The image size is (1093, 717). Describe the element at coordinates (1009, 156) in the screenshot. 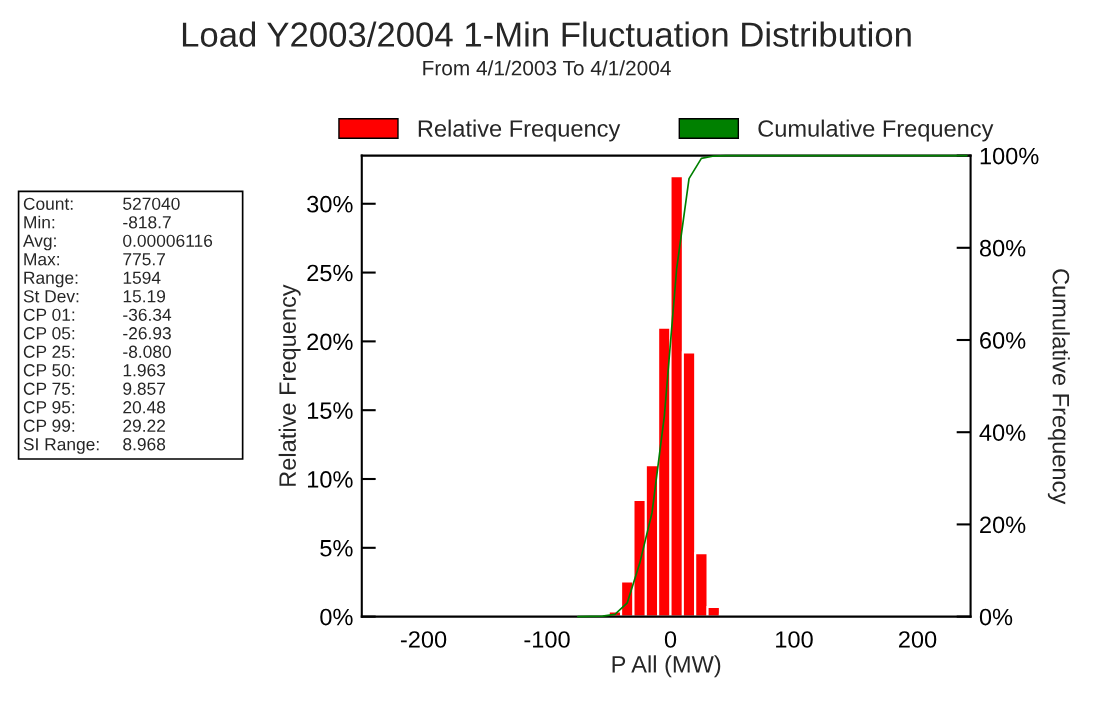

I see `y2-tick-label: 100%` at that location.